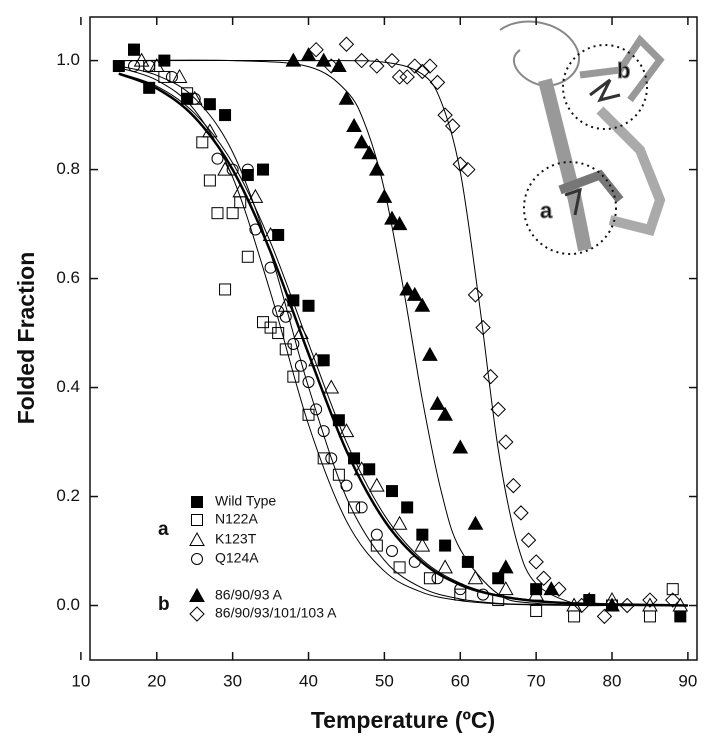 This screenshot has width=716, height=744. I want to click on legend-entry: N122A, so click(224, 519).